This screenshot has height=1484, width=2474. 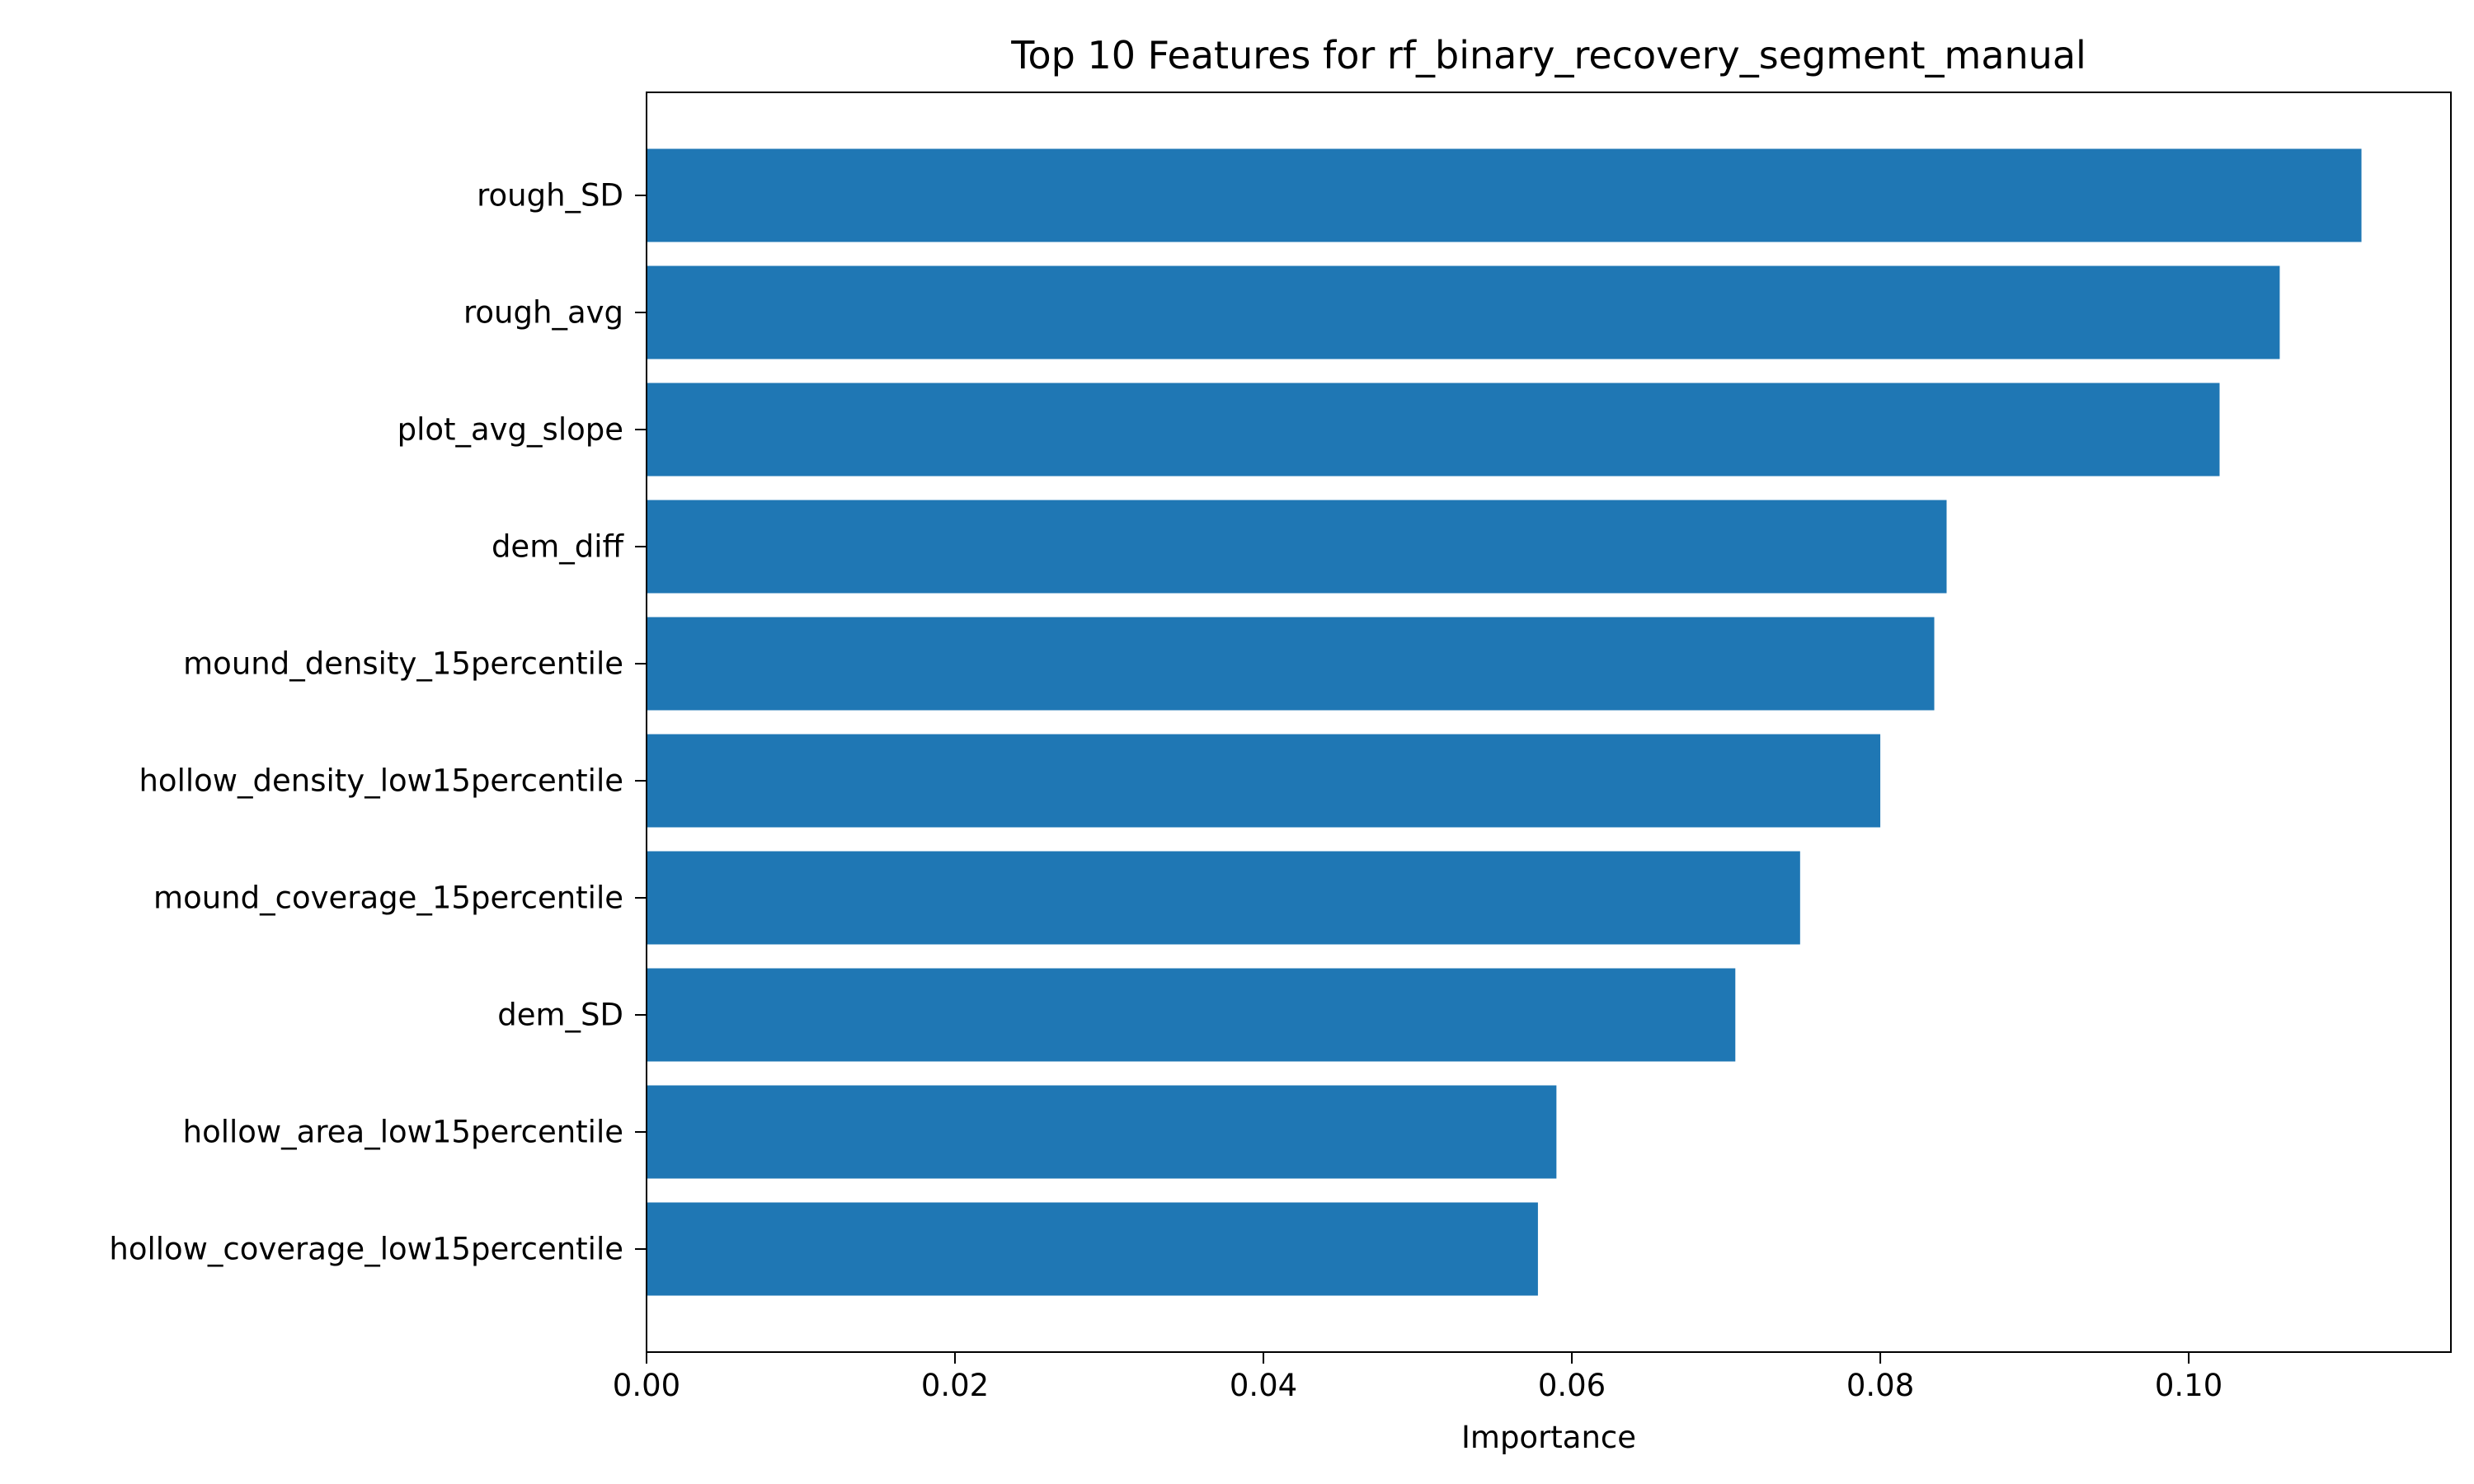 I want to click on bar-dem-diff, so click(x=1297, y=547).